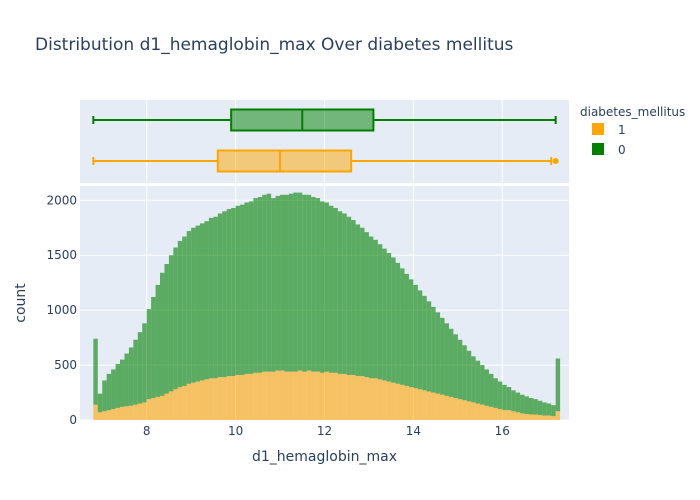 The height and width of the screenshot is (500, 700). Describe the element at coordinates (609, 150) in the screenshot. I see `legend-item-0: 0` at that location.